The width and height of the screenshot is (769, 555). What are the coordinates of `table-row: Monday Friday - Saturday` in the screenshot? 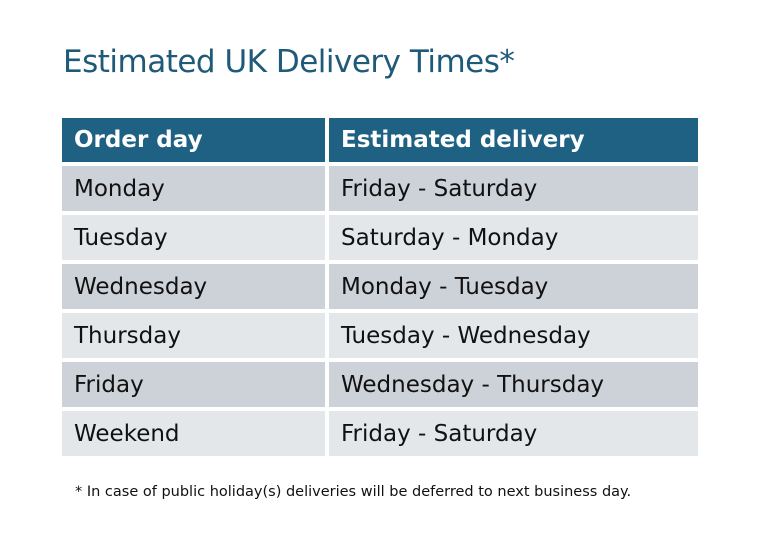 It's located at (380, 188).